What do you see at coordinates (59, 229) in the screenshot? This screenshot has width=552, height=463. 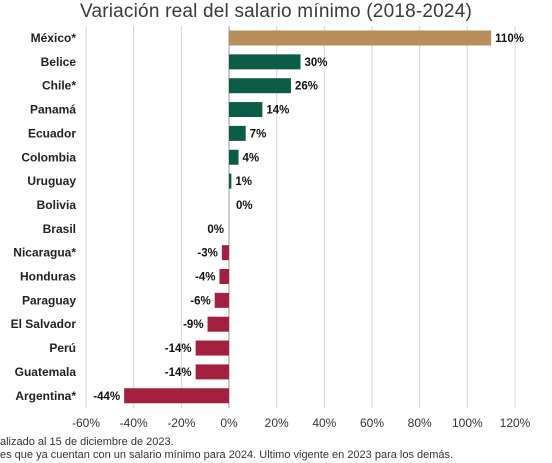 I see `category-label: Brasil` at bounding box center [59, 229].